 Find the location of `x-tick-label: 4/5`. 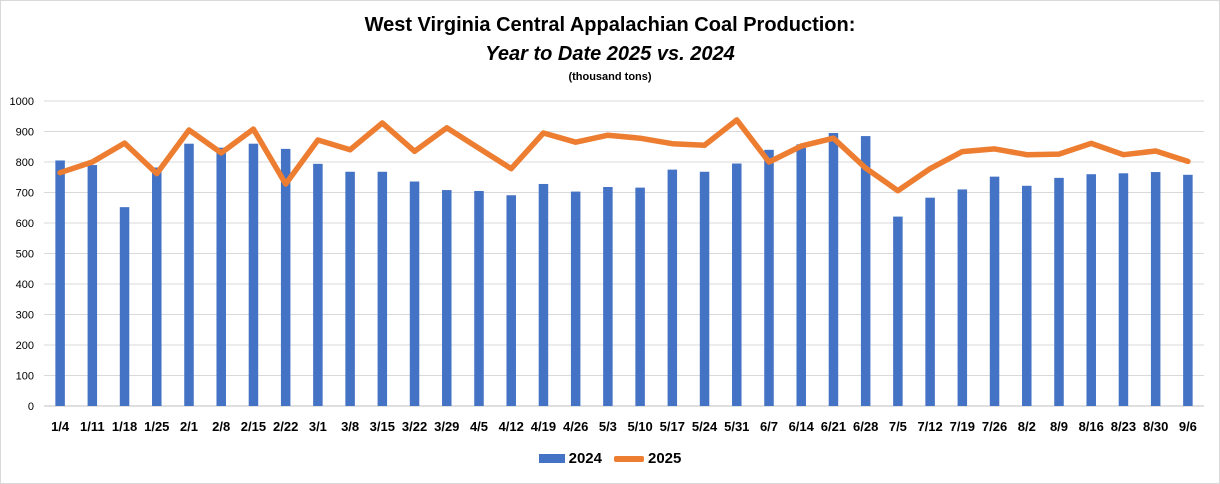

x-tick-label: 4/5 is located at coordinates (479, 426).